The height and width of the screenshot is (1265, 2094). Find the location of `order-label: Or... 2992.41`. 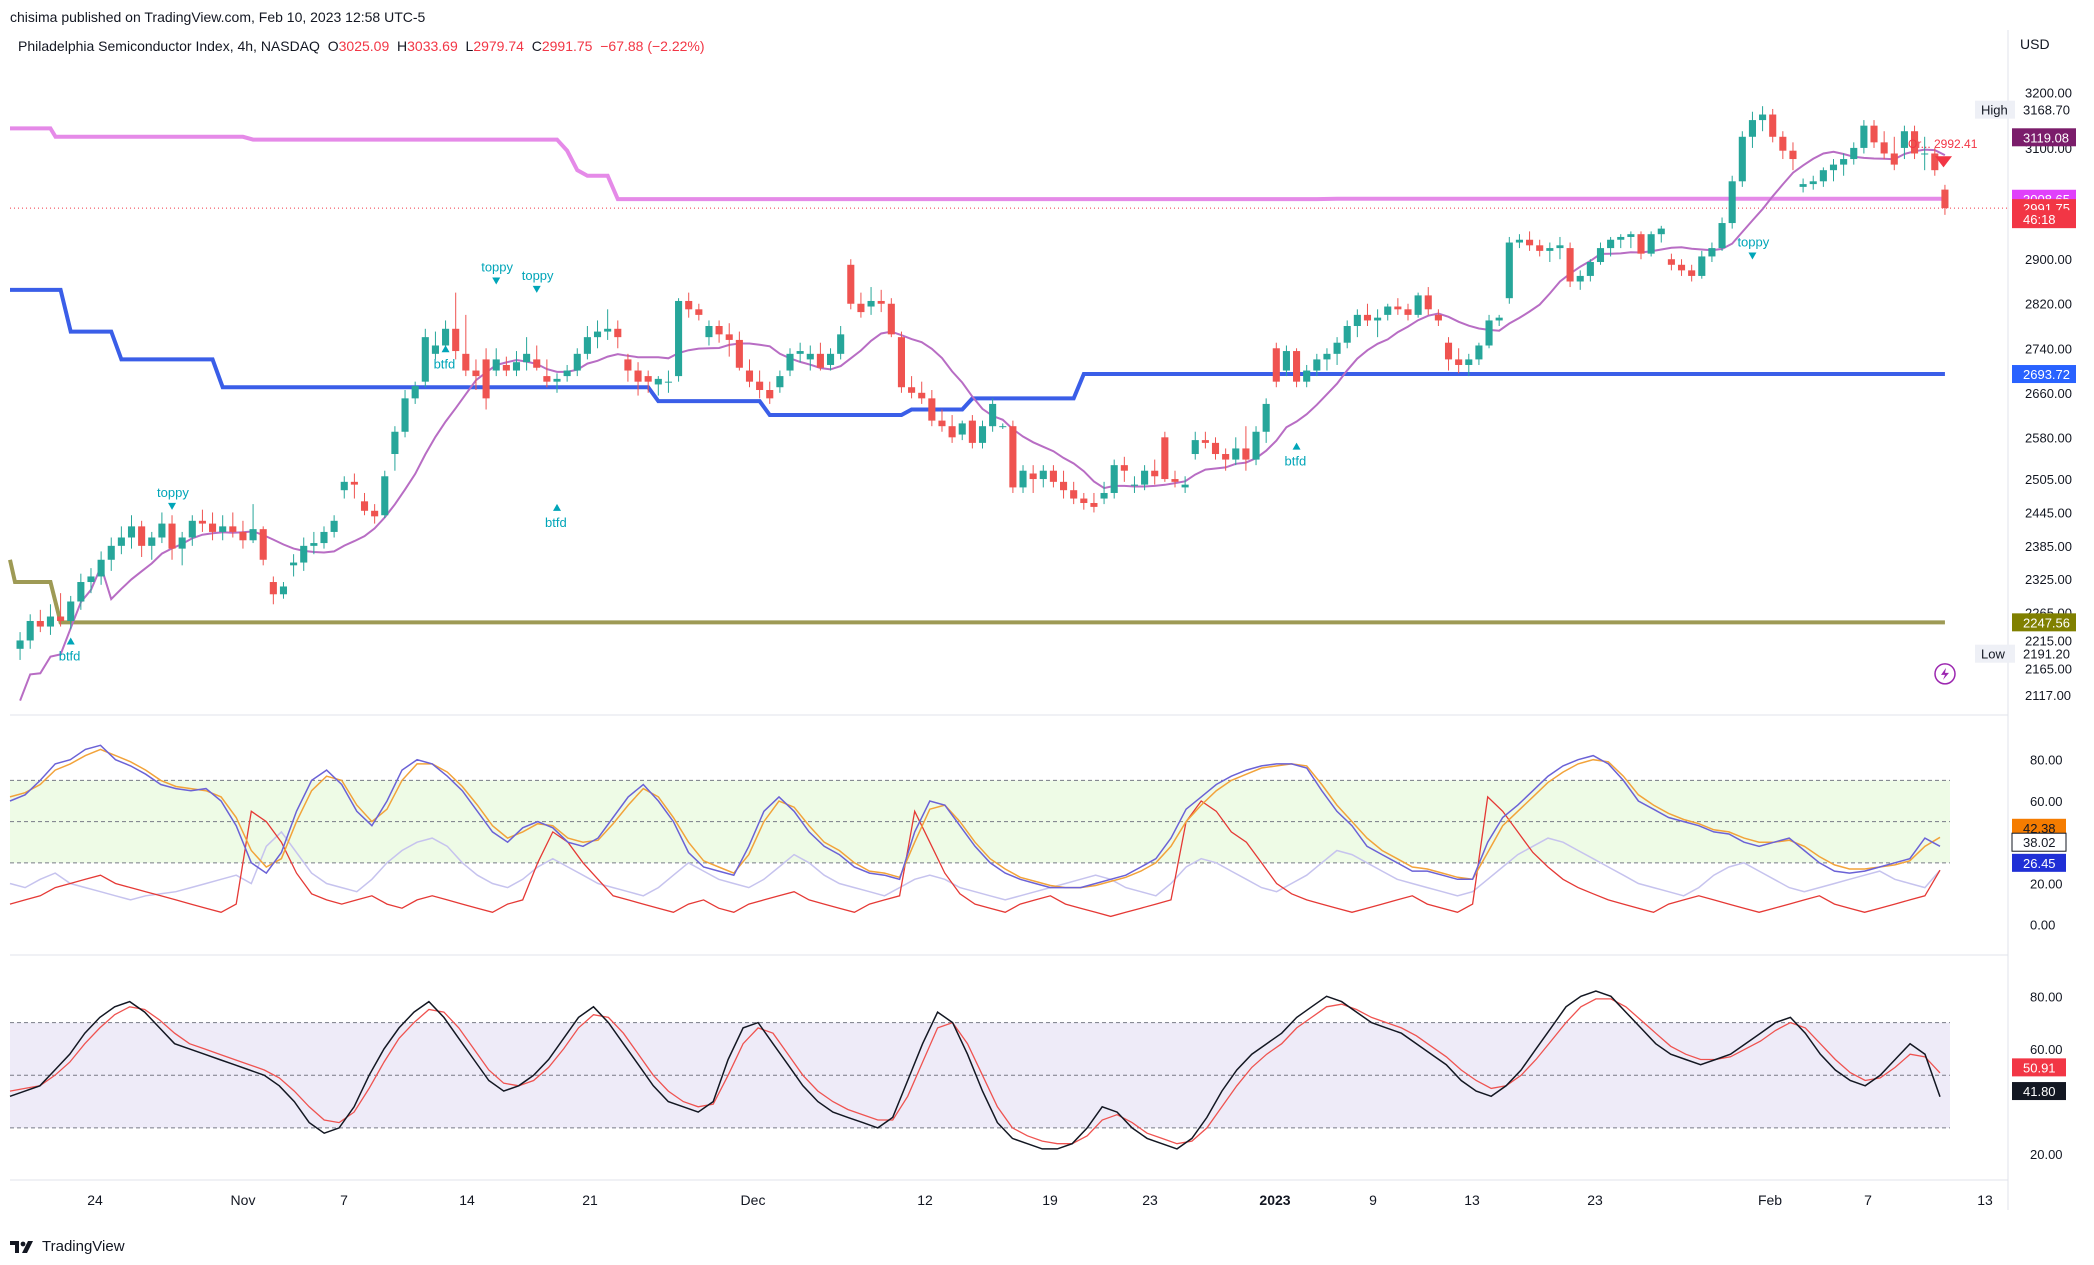

order-label: Or... 2992.41 is located at coordinates (1943, 144).